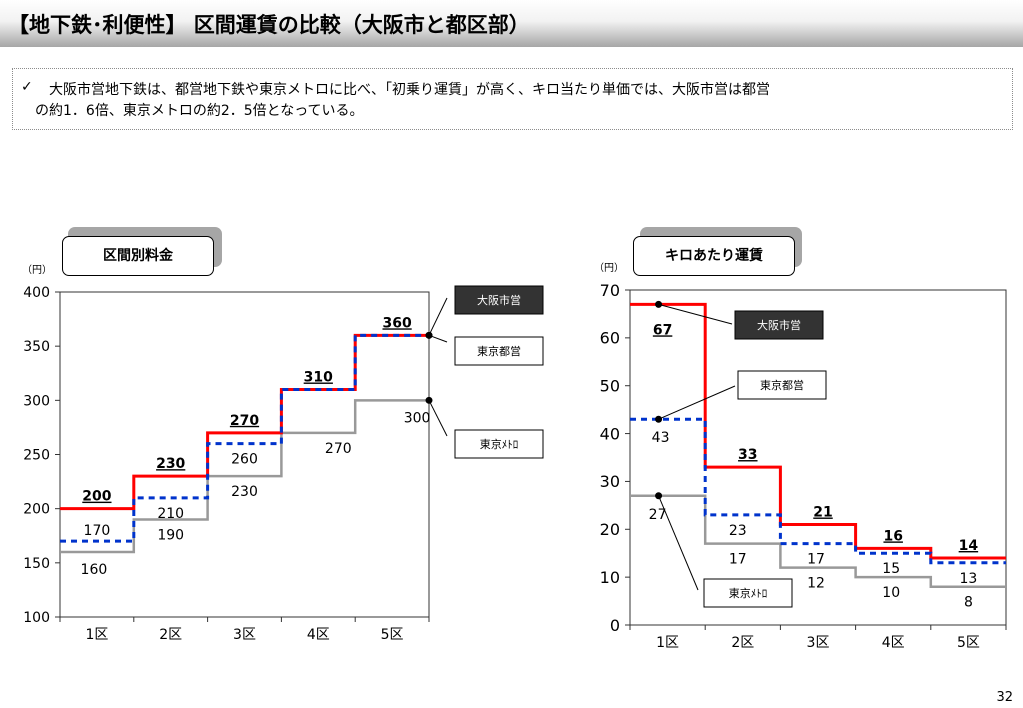 Image resolution: width=1023 pixels, height=708 pixels. Describe the element at coordinates (244, 492) in the screenshot. I see `data-label-metro: 230` at that location.